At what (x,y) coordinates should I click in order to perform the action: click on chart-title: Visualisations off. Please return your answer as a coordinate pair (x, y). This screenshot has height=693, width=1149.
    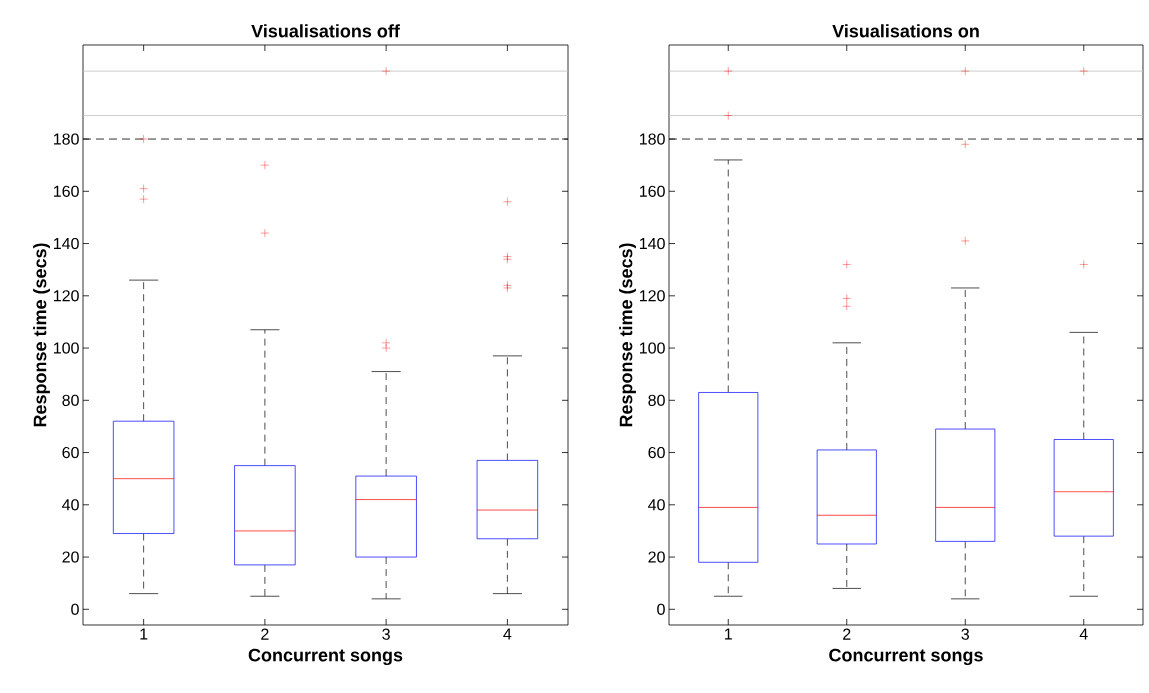
    Looking at the image, I should click on (325, 31).